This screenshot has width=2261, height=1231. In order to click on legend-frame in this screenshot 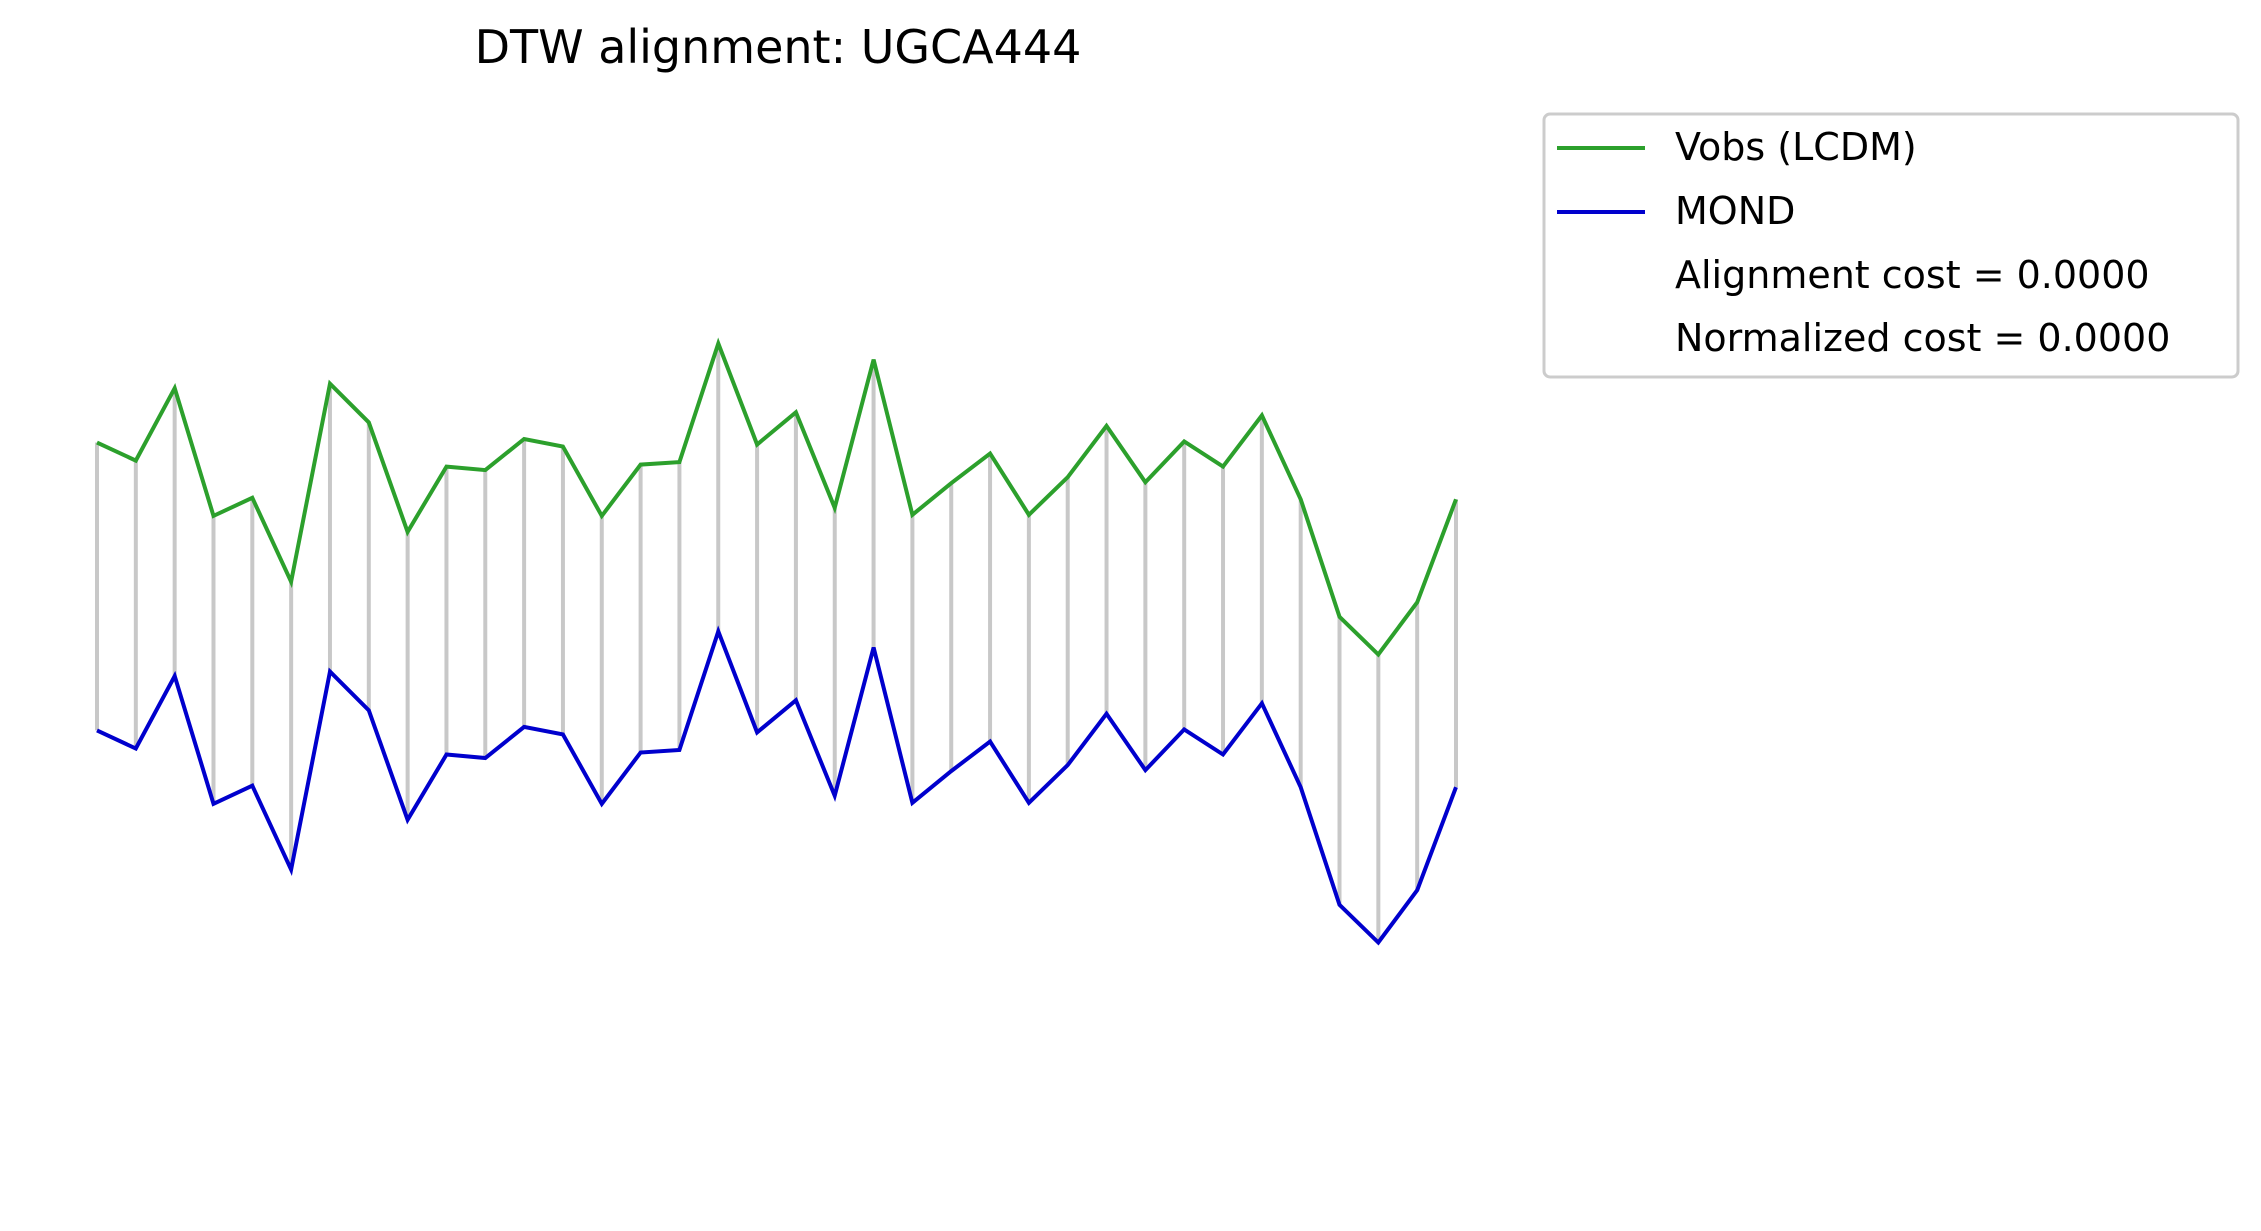, I will do `click(1891, 245)`.